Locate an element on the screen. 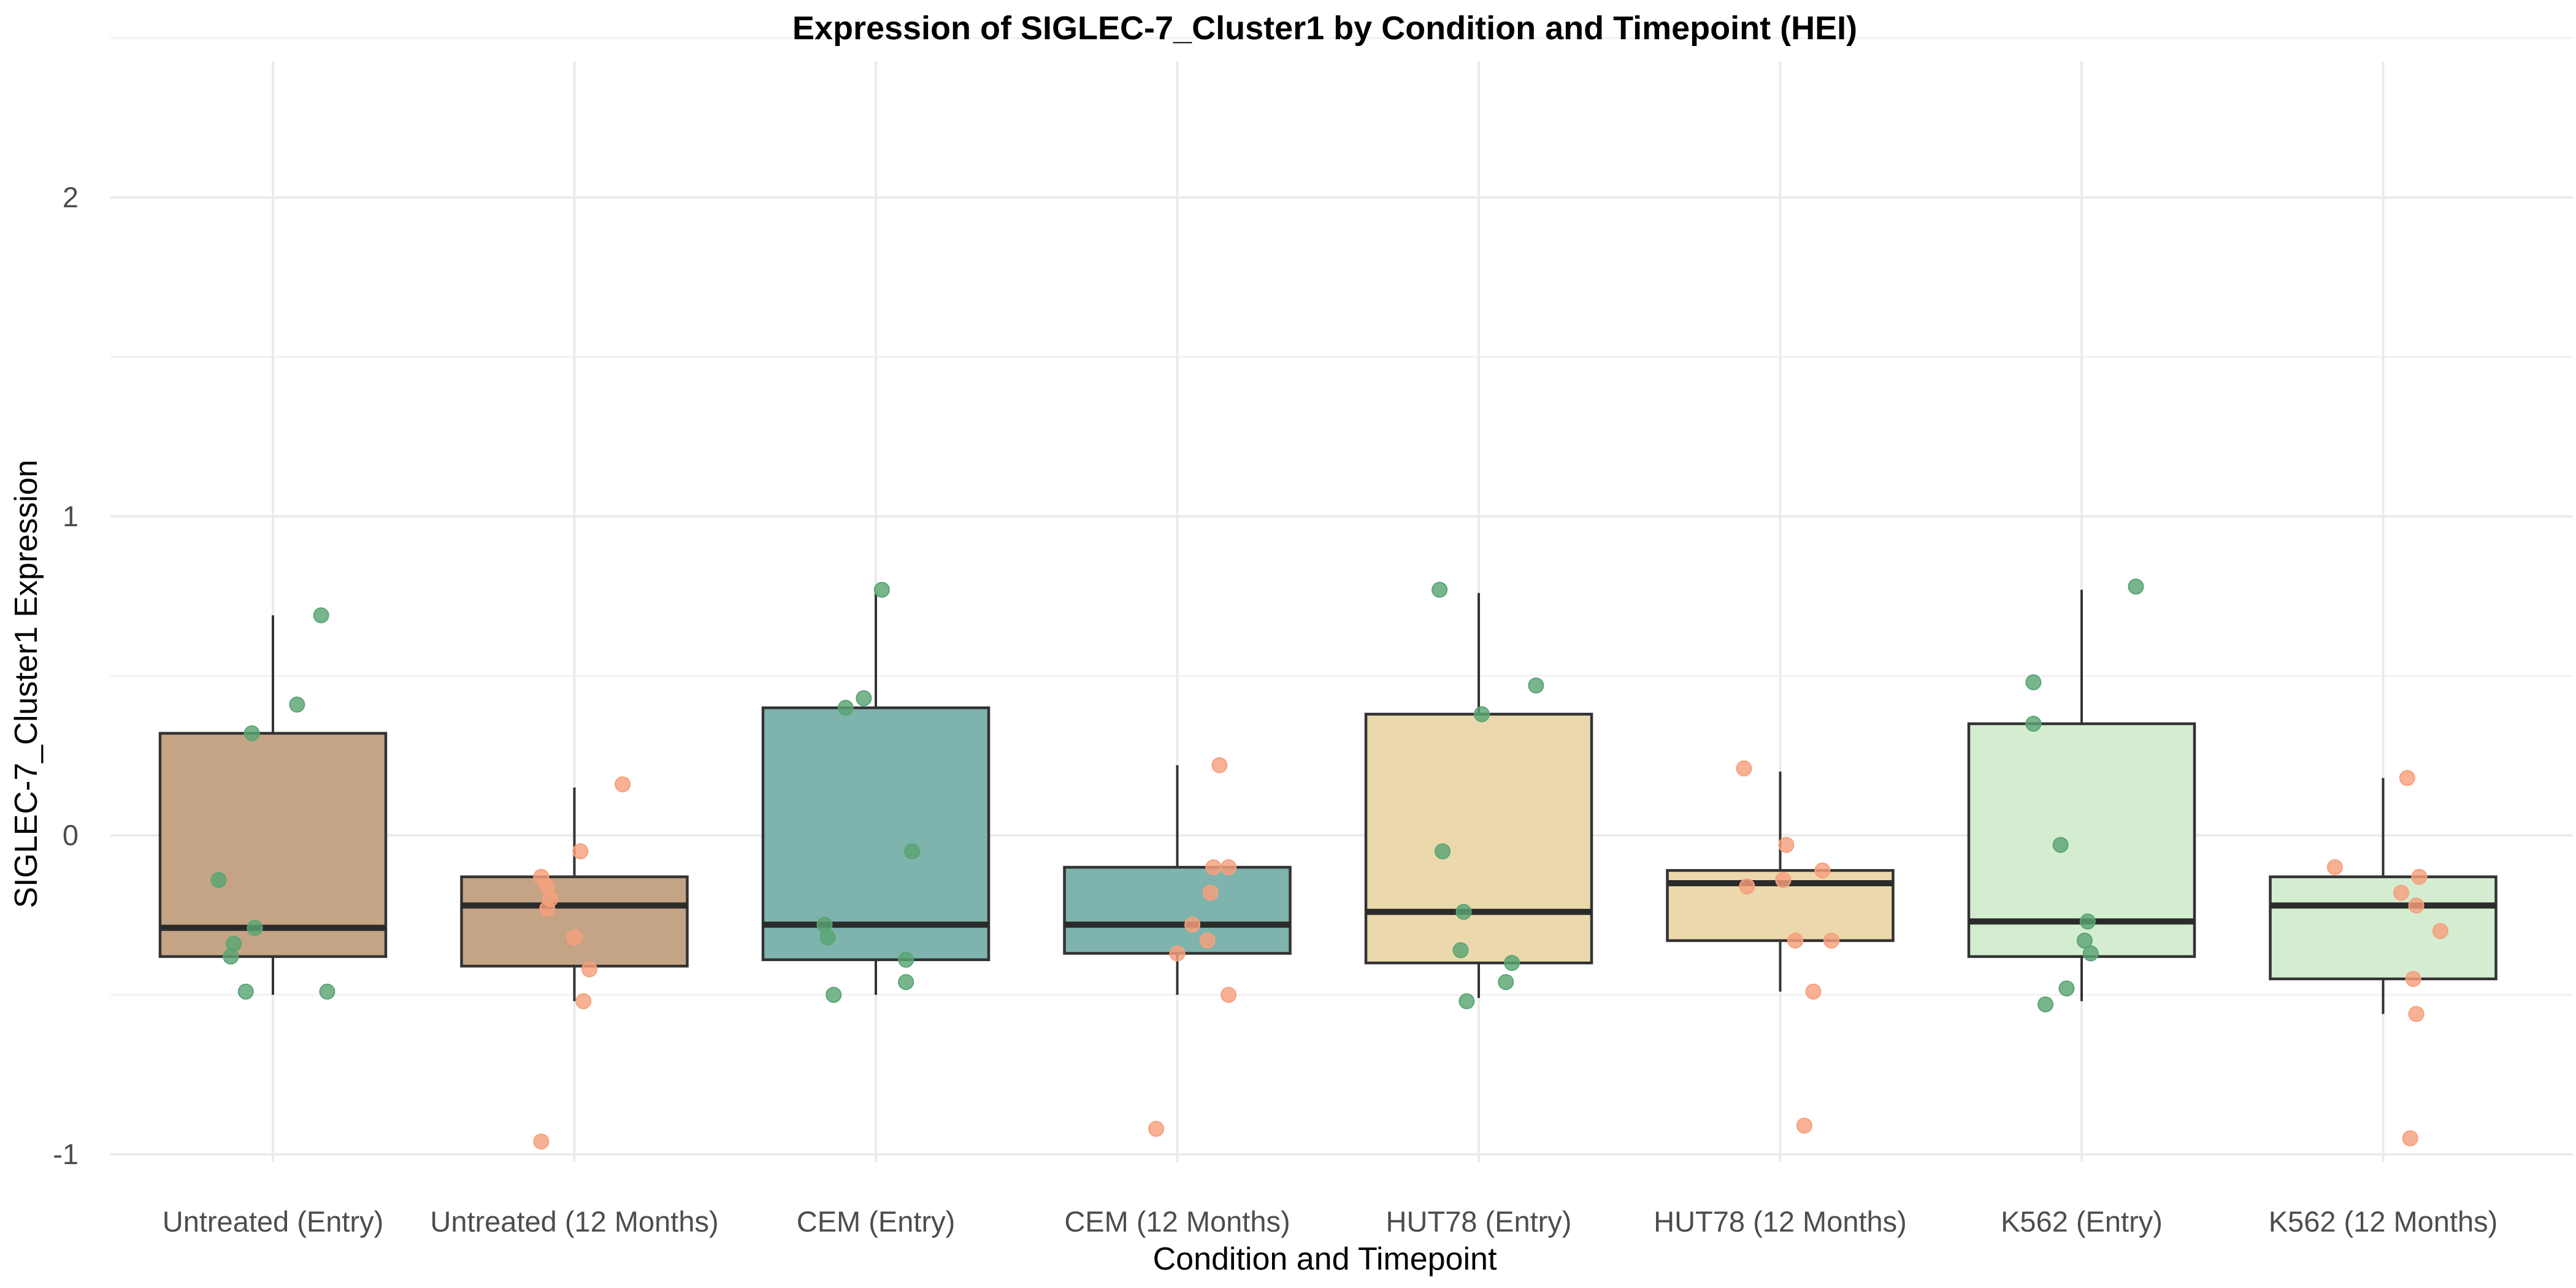 The height and width of the screenshot is (1288, 2576). y-tick-label: 0 is located at coordinates (71, 835).